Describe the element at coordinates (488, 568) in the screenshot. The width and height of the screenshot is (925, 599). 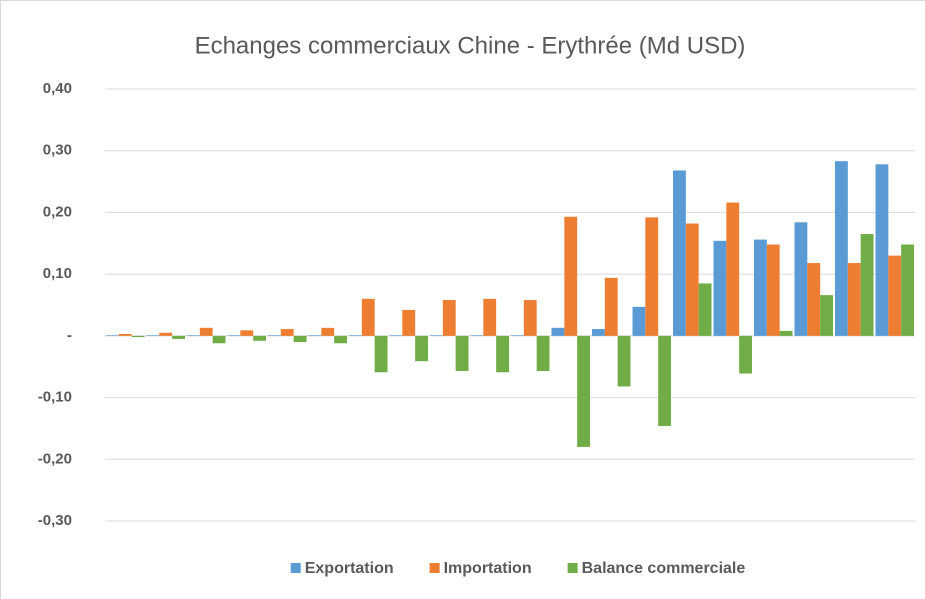
I see `legend-label: Importation` at that location.